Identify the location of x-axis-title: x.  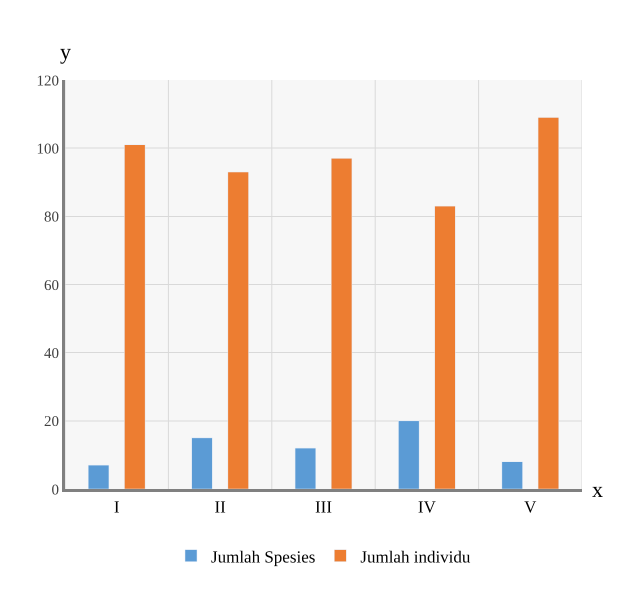
(597, 489).